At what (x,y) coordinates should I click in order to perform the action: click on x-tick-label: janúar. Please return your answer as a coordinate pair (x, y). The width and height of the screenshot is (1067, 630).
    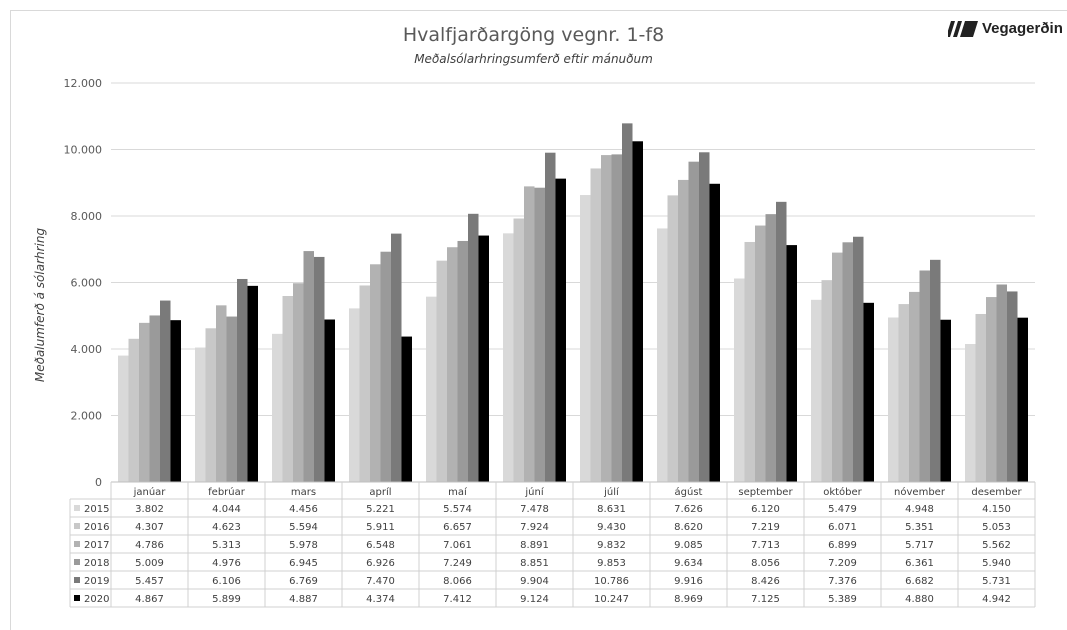
    Looking at the image, I should click on (150, 492).